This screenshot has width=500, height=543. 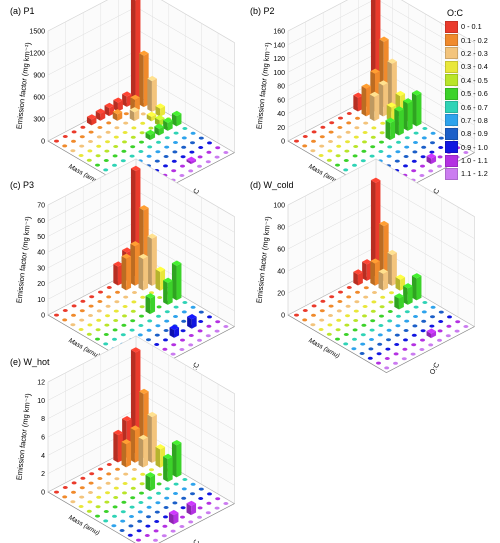 What do you see at coordinates (91, 517) in the screenshot?
I see `axis-line` at bounding box center [91, 517].